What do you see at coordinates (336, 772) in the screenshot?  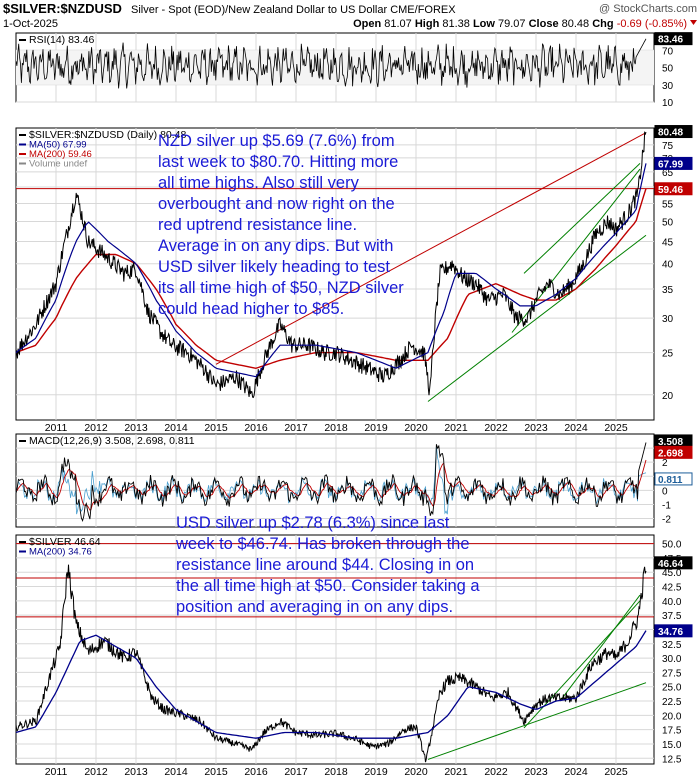 I see `x-tick-label-lower: 2018` at bounding box center [336, 772].